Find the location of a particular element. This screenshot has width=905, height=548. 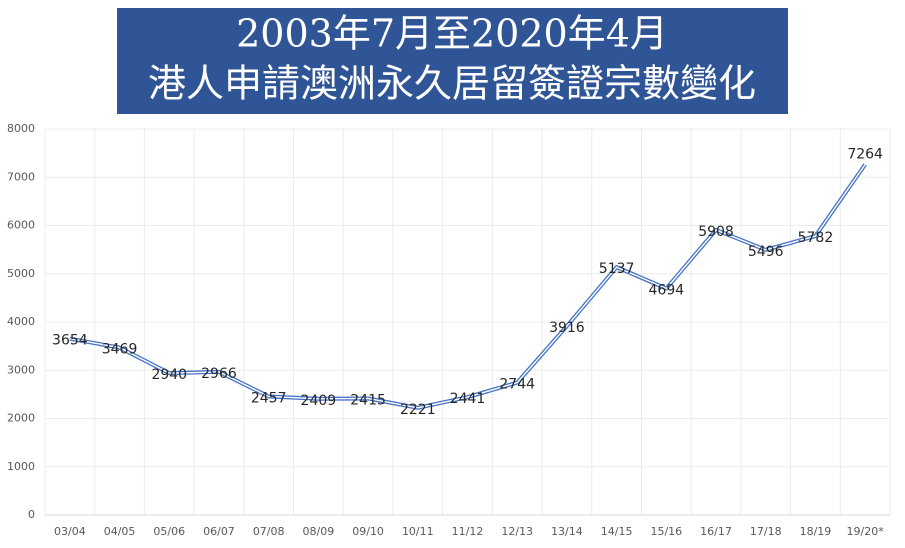

x-tick-label: 08/09 is located at coordinates (319, 531).